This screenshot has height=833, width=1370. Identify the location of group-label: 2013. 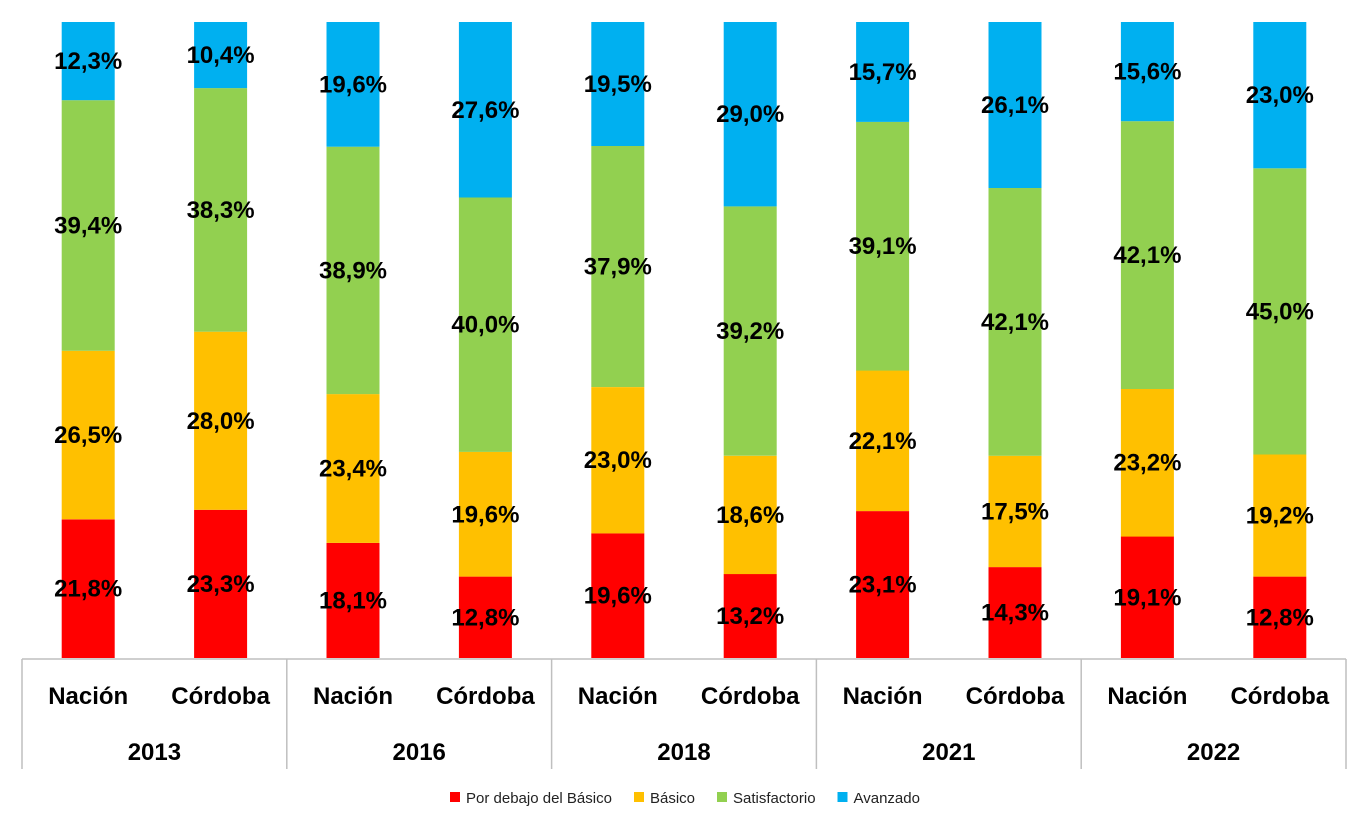
(154, 752).